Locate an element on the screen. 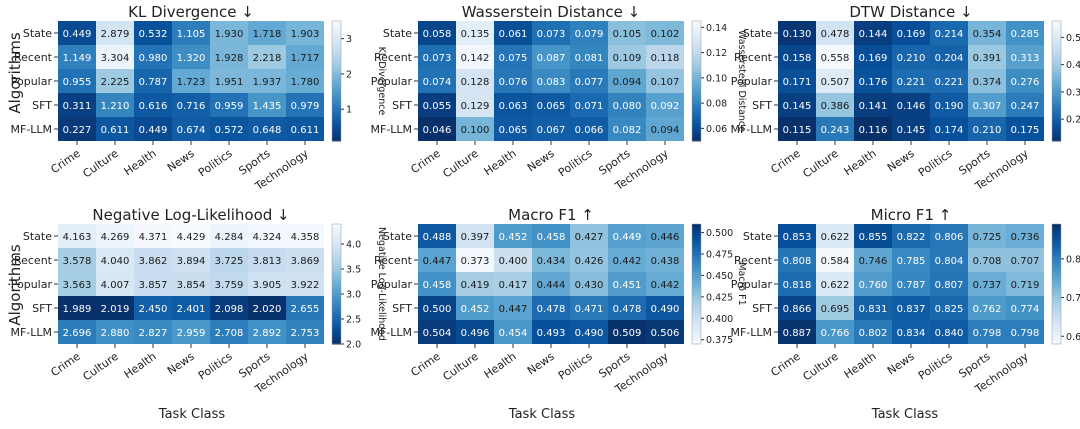 This screenshot has height=429, width=1080. cell-value-label: 0.438 is located at coordinates (665, 261).